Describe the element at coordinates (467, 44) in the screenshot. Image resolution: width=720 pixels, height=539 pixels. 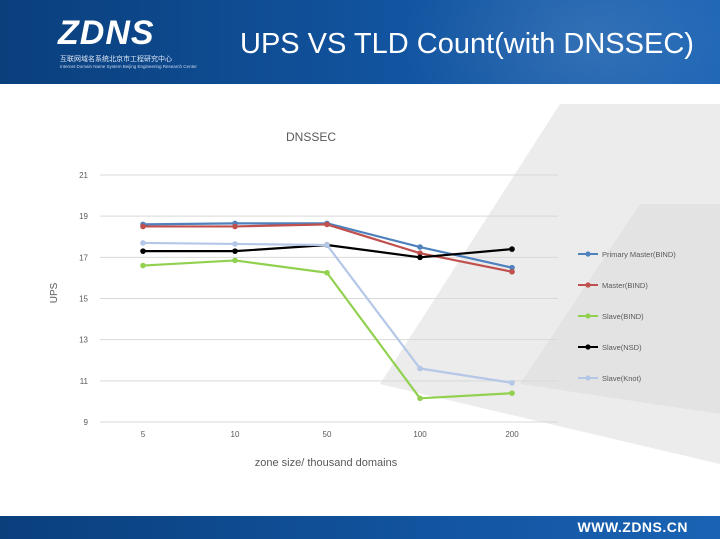
I see `slide-title: UPS VS TLD Count(with DNSSEC)` at that location.